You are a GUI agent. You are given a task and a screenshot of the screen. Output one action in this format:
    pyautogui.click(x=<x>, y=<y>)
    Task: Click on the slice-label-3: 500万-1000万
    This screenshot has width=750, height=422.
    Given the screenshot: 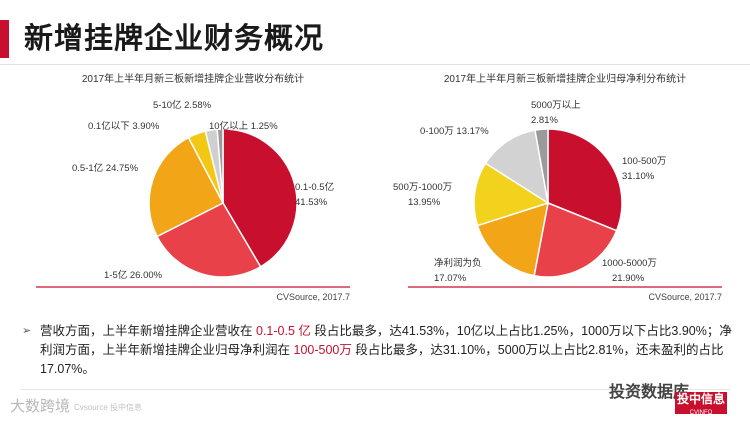 What is the action you would take?
    pyautogui.click(x=422, y=187)
    